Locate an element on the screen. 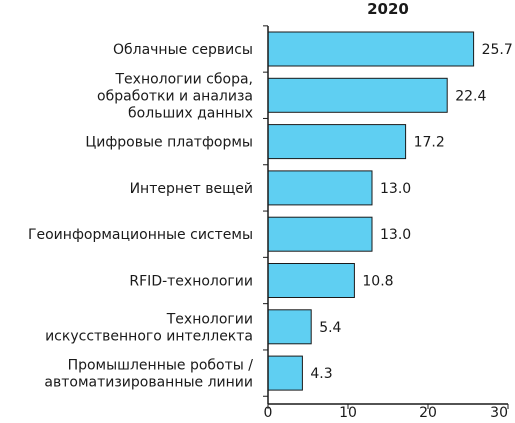  data-label: 5.4 is located at coordinates (330, 328).